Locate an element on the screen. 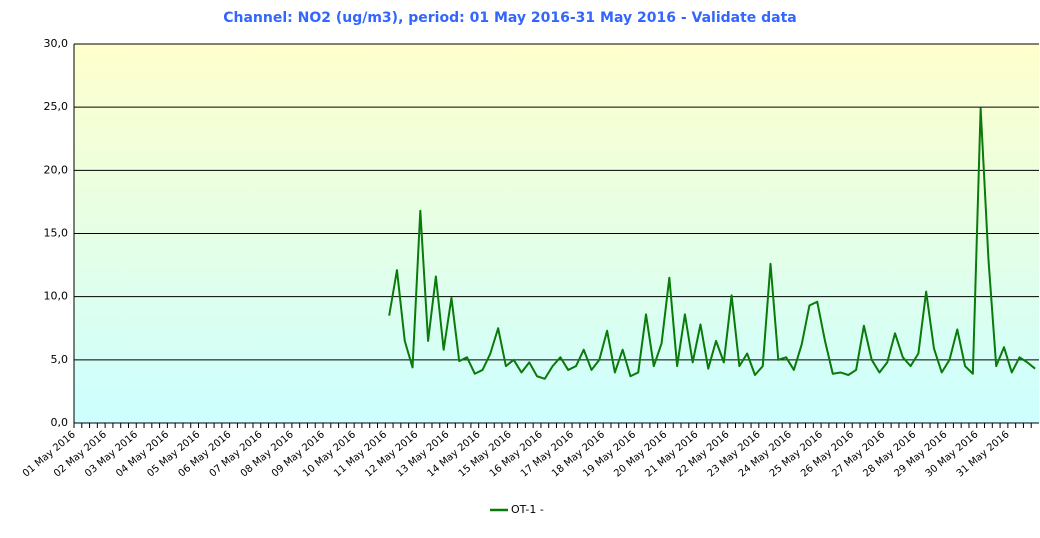  y-tick-label: 25,0 is located at coordinates (56, 106).